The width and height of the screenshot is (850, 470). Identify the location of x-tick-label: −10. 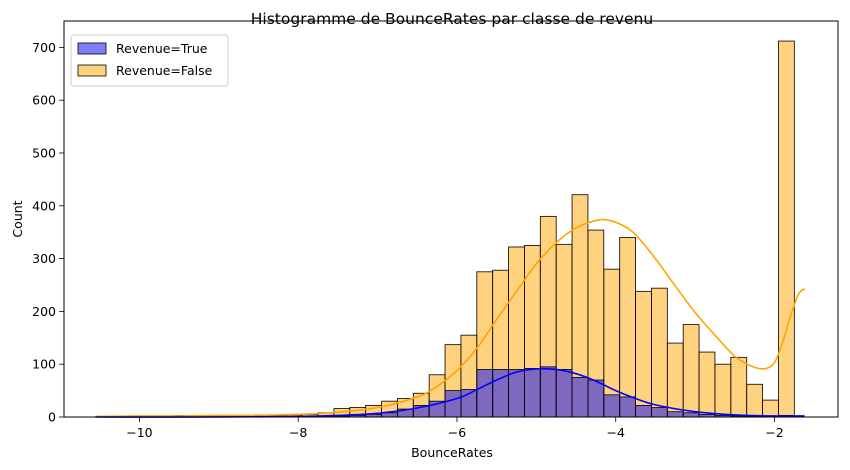
(139, 432).